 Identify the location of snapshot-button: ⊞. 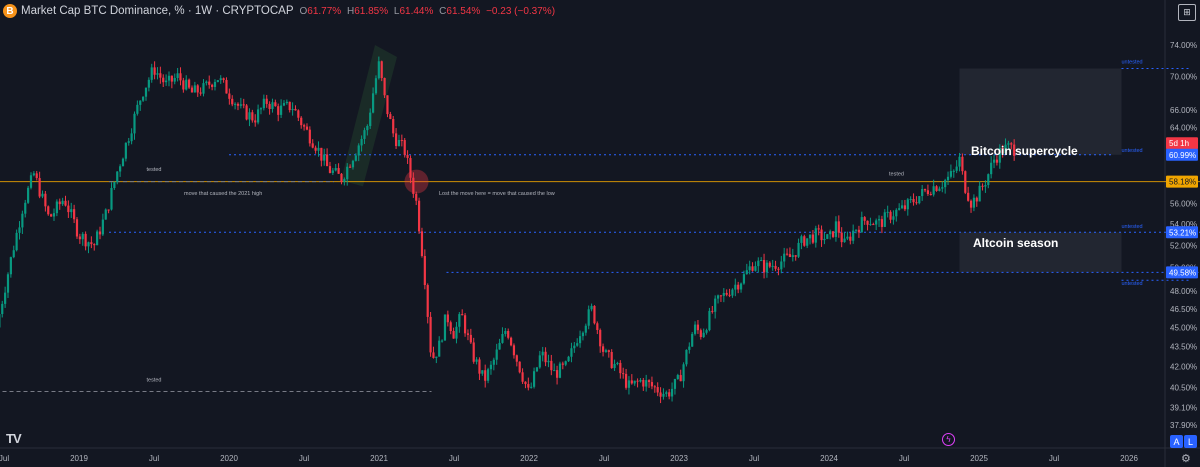
(1187, 12).